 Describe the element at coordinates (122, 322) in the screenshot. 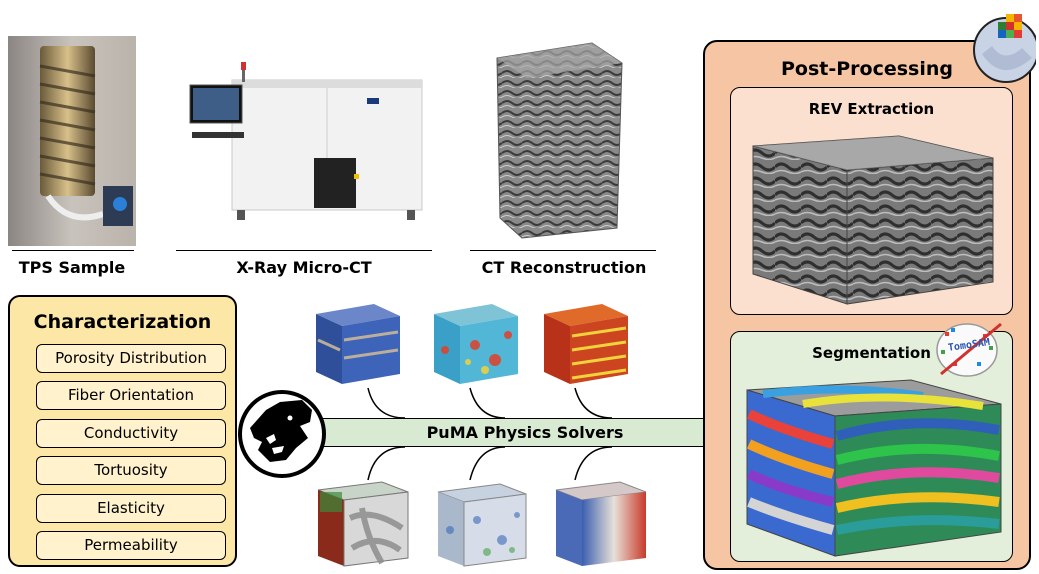

I see `characterization-title: Characterization` at that location.